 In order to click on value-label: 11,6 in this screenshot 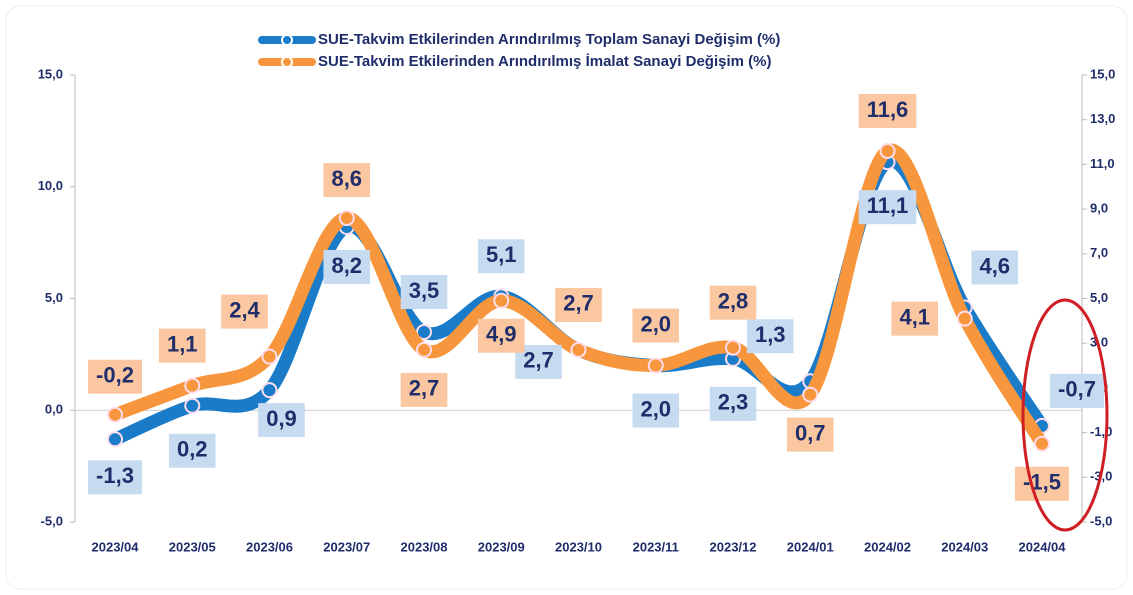, I will do `click(888, 109)`.